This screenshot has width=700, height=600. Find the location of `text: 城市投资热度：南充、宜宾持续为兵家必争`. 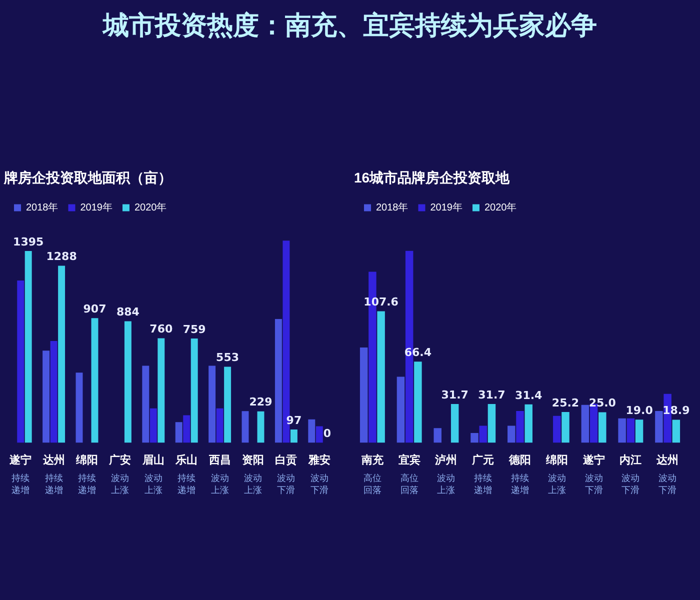

text: 城市投资热度：南充、宜宾持续为兵家必争 is located at coordinates (349, 26).